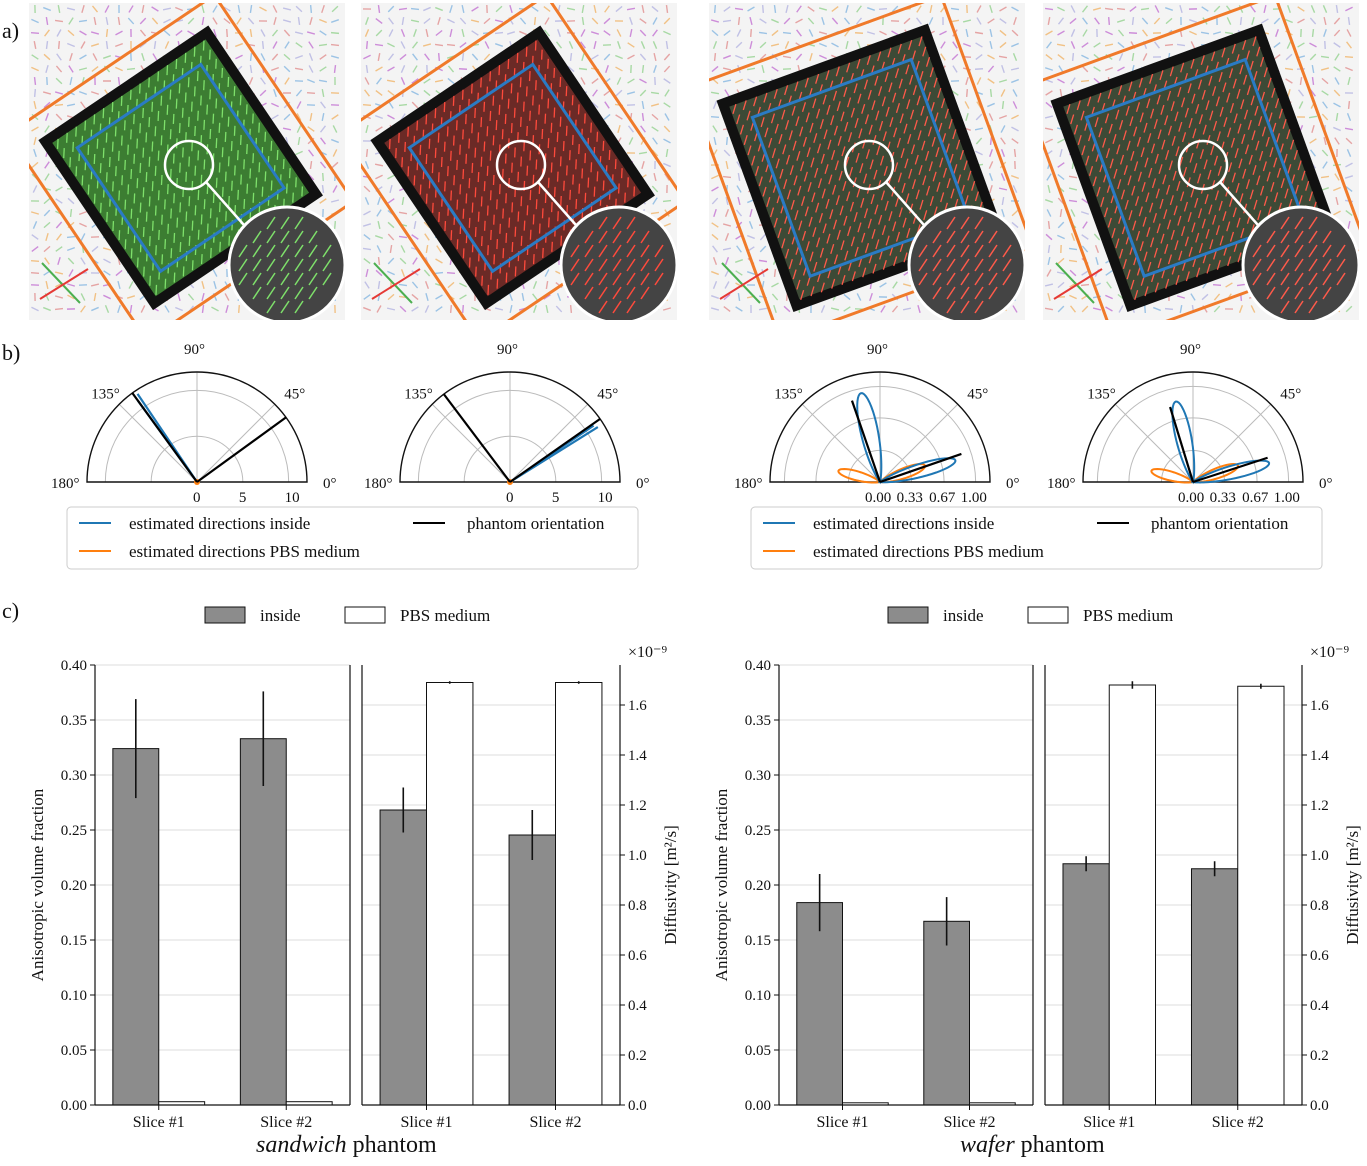  What do you see at coordinates (11, 352) in the screenshot?
I see `panel-label-b: b)` at bounding box center [11, 352].